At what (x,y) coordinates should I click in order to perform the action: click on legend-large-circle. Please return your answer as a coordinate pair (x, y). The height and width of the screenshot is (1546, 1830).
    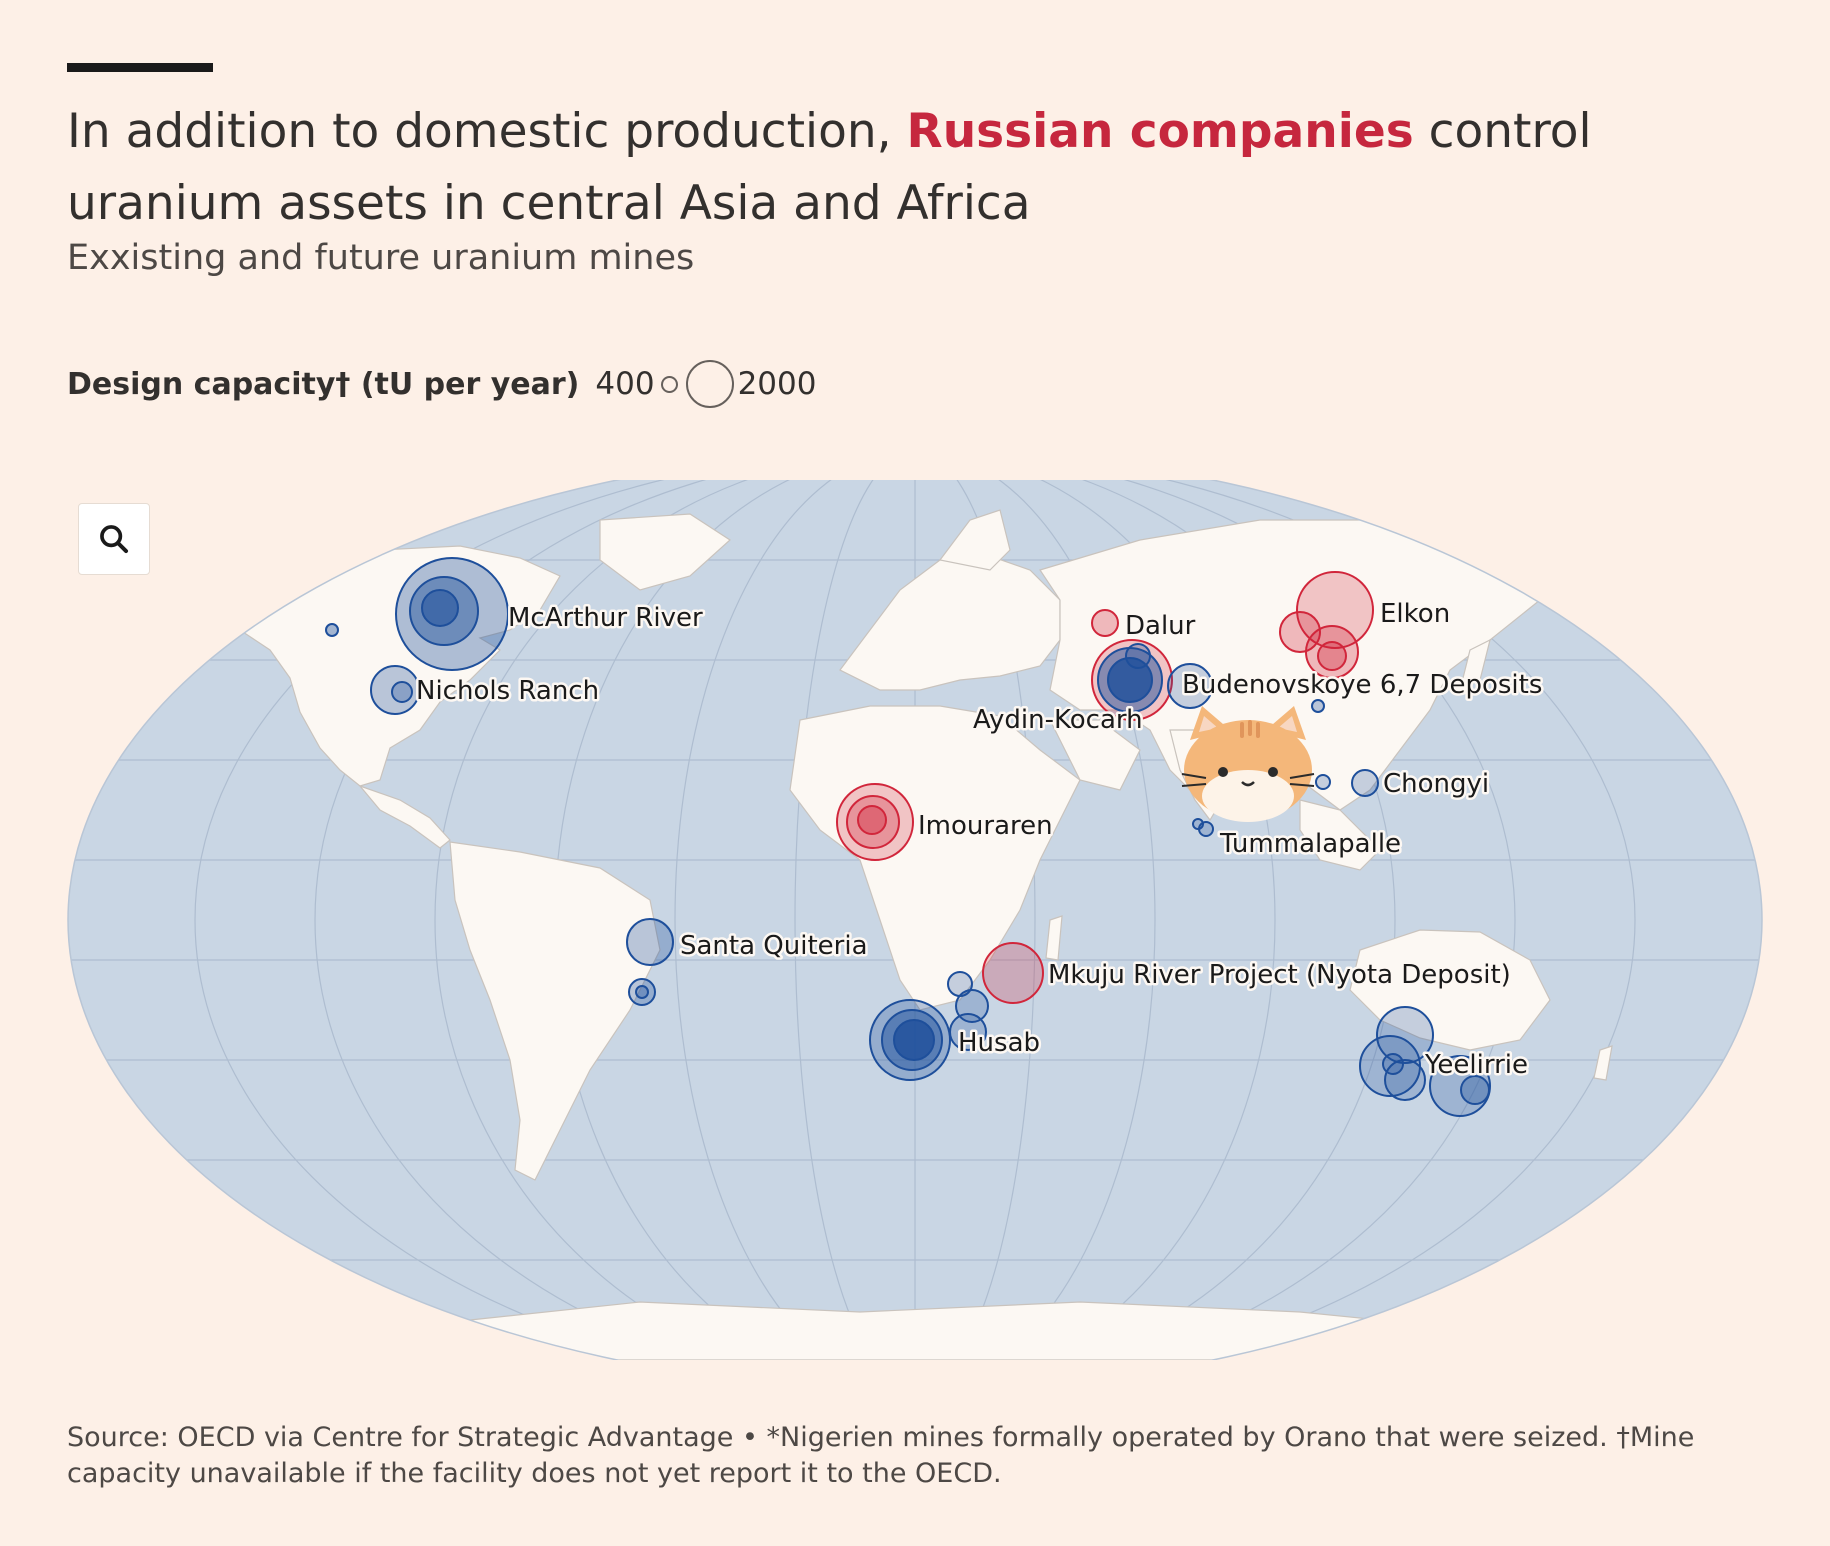
    Looking at the image, I should click on (709, 384).